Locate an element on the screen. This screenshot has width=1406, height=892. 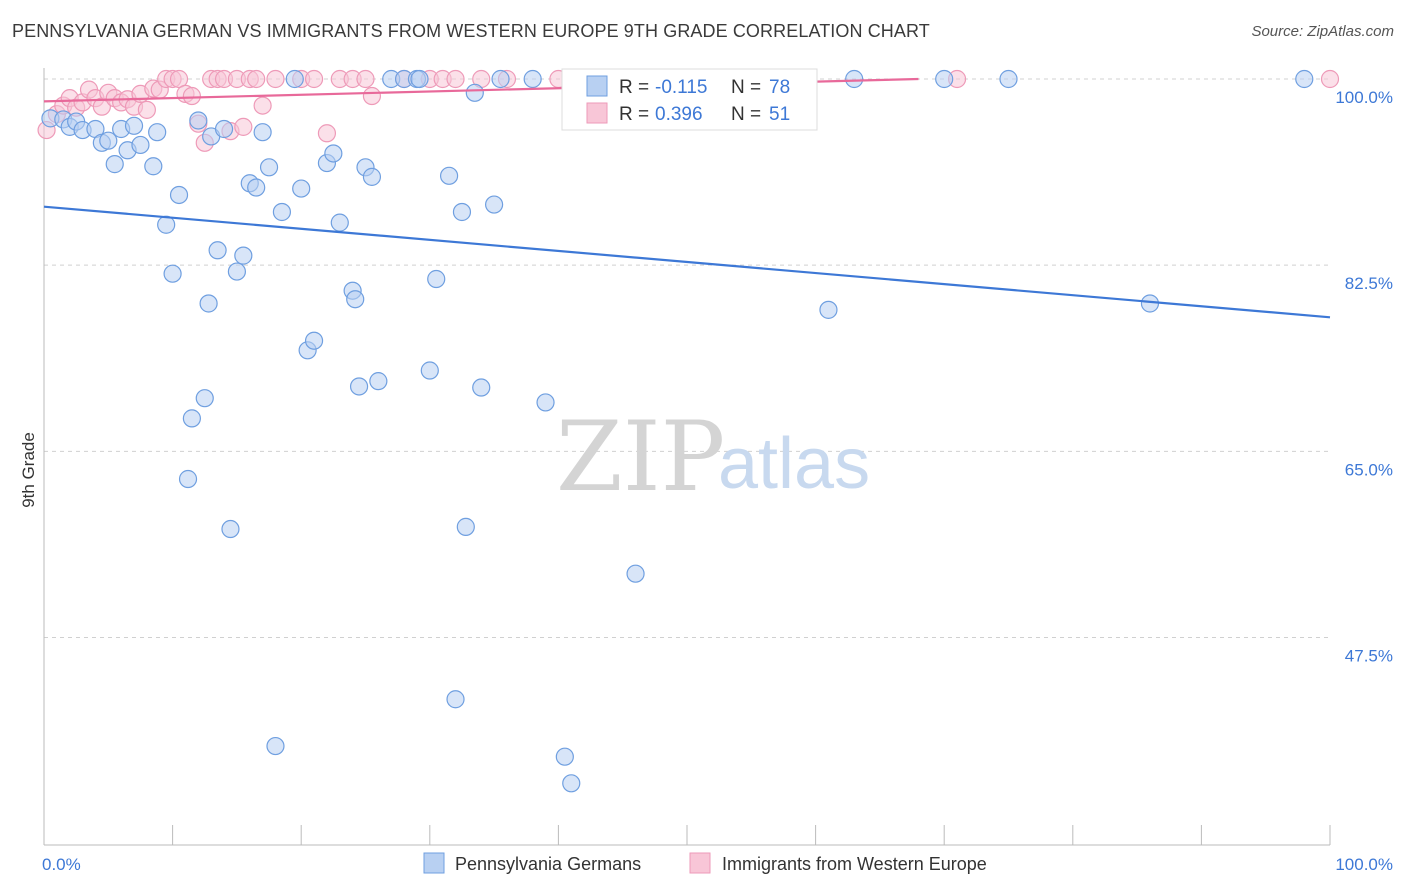
legend-r-value-pink: 0.396 is located at coordinates (679, 114).